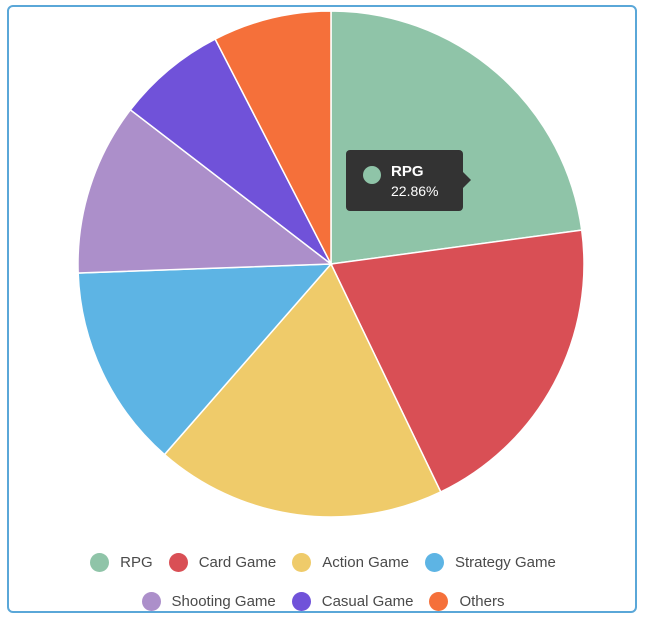 This screenshot has height=626, width=646. I want to click on legend-label: Strategy Game, so click(505, 562).